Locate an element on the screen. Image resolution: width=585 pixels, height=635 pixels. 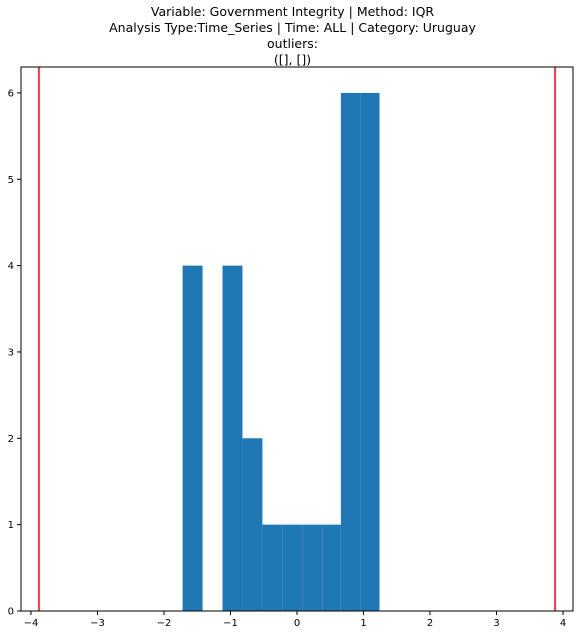
x-tick-label: −3 is located at coordinates (97, 623).